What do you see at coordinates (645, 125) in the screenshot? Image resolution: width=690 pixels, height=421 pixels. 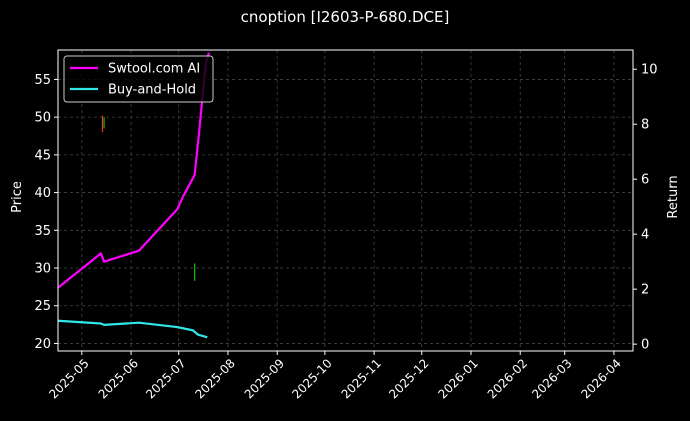 I see `y-right-tick-label: 8` at bounding box center [645, 125].